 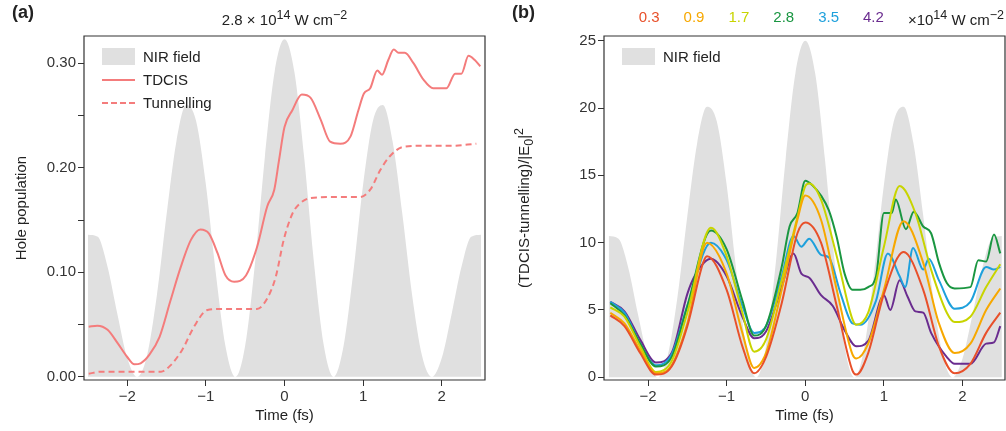 I want to click on y-tick-label: 20, so click(x=587, y=107).